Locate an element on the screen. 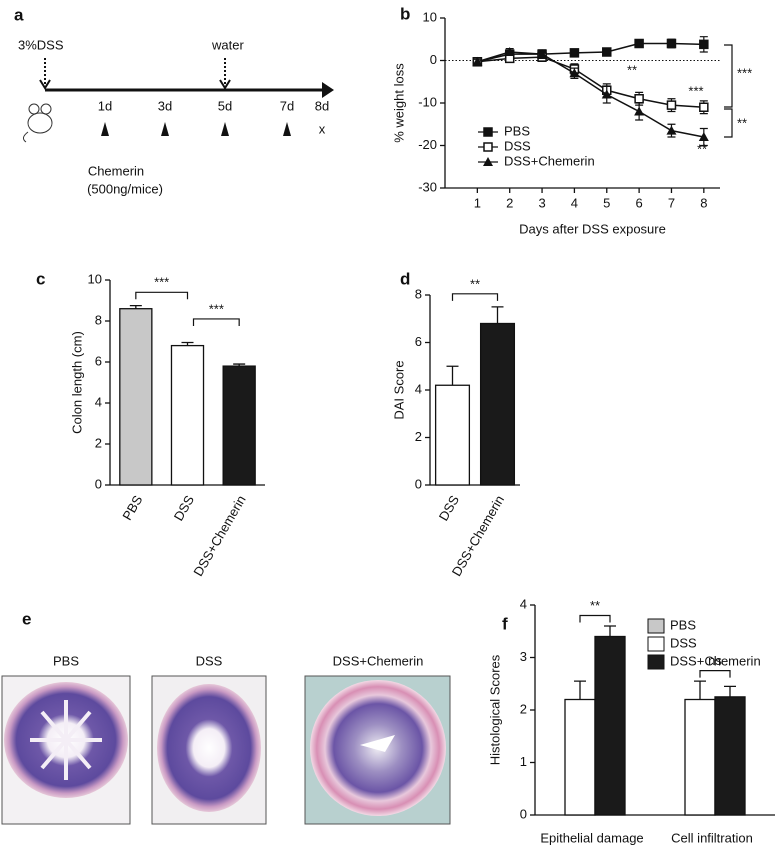 The image size is (784, 851). y-tick-label: 6 is located at coordinates (98, 360).